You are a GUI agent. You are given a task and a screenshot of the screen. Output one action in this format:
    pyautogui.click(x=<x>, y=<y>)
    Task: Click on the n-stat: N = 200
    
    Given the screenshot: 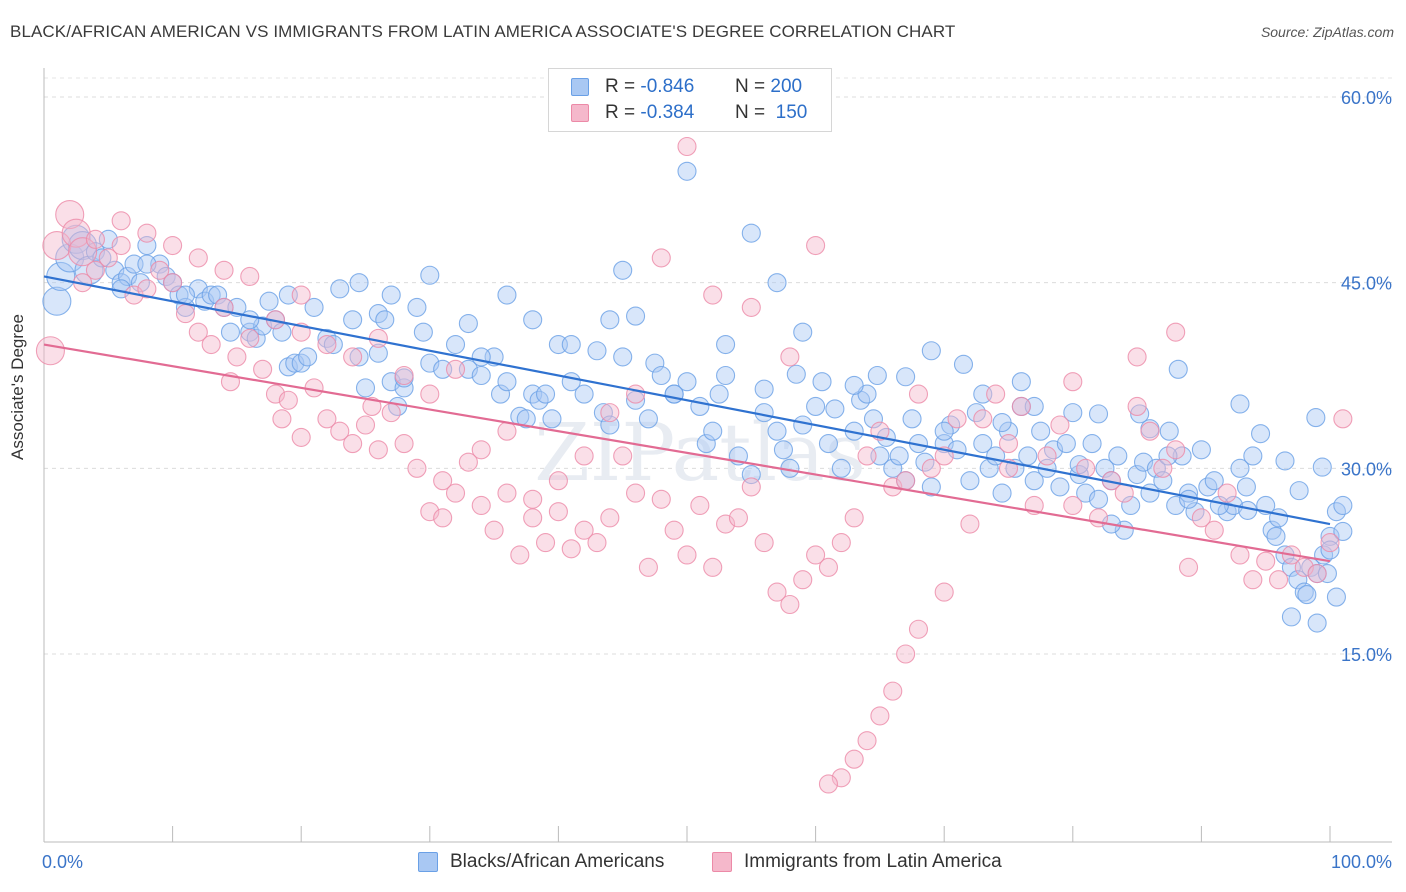 What is the action you would take?
    pyautogui.click(x=768, y=87)
    